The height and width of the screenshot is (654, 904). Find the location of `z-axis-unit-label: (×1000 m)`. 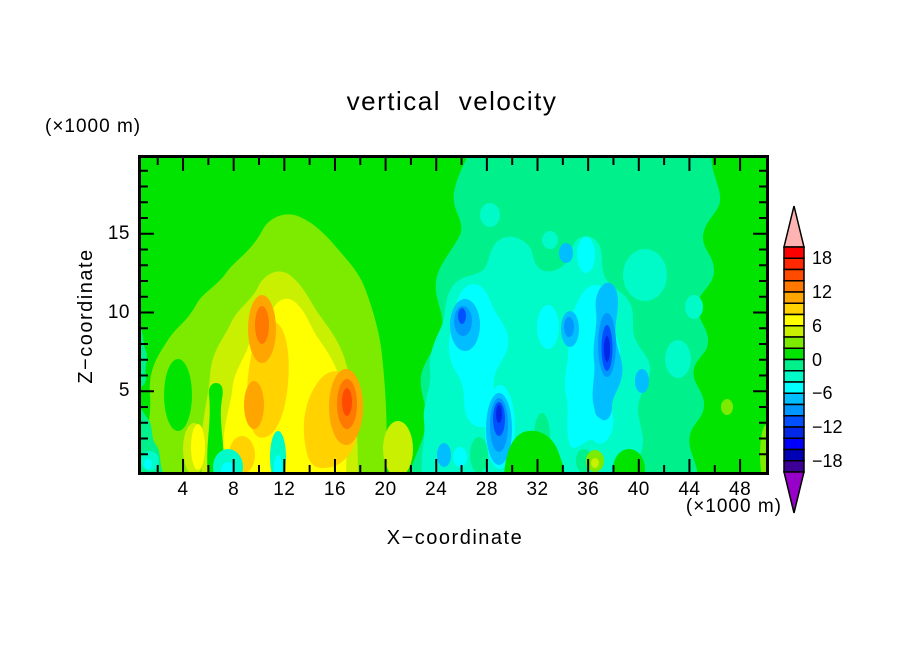

z-axis-unit-label: (×1000 m) is located at coordinates (93, 126).